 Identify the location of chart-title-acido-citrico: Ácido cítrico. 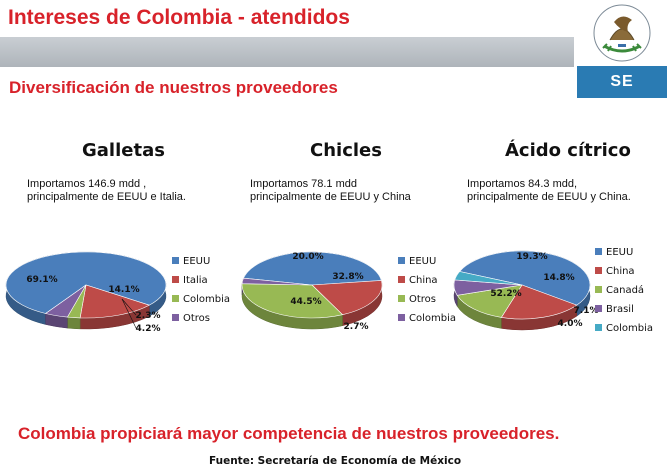
(568, 150).